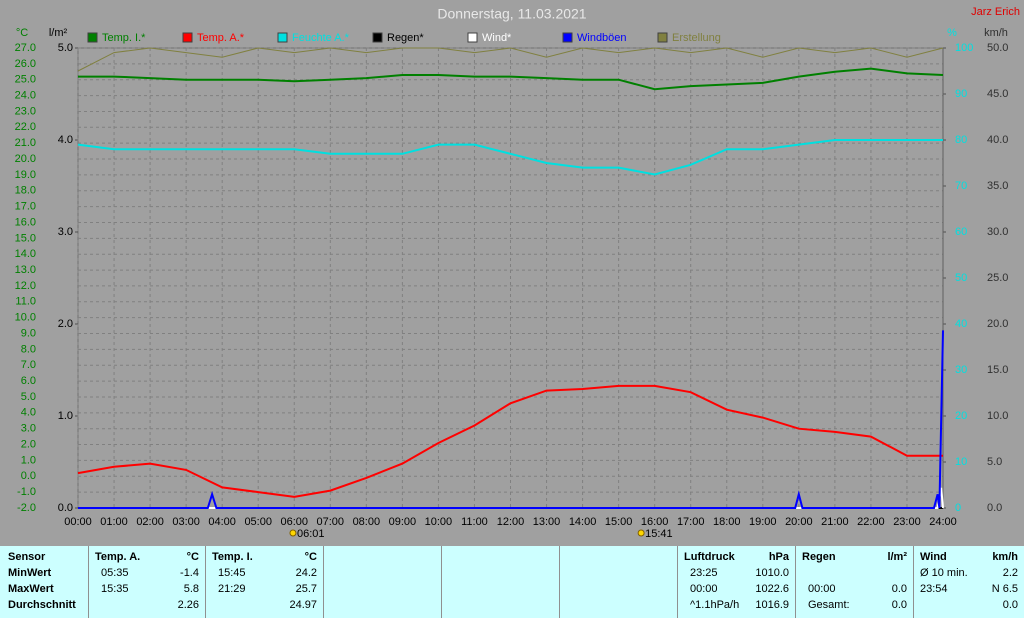 The height and width of the screenshot is (618, 1024). I want to click on y-tick-label: 90, so click(961, 94).